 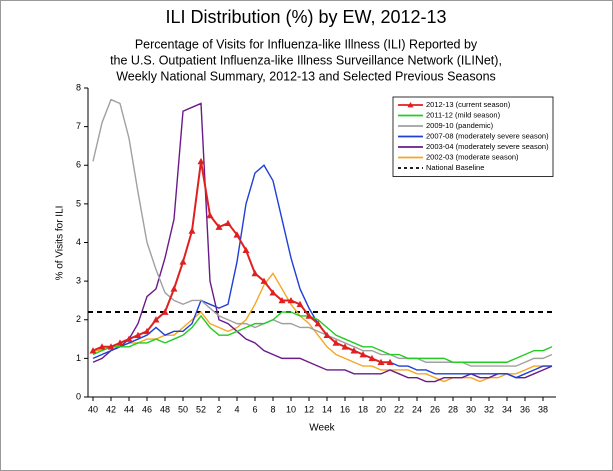 I want to click on y-tick-label: 2, so click(x=78, y=319).